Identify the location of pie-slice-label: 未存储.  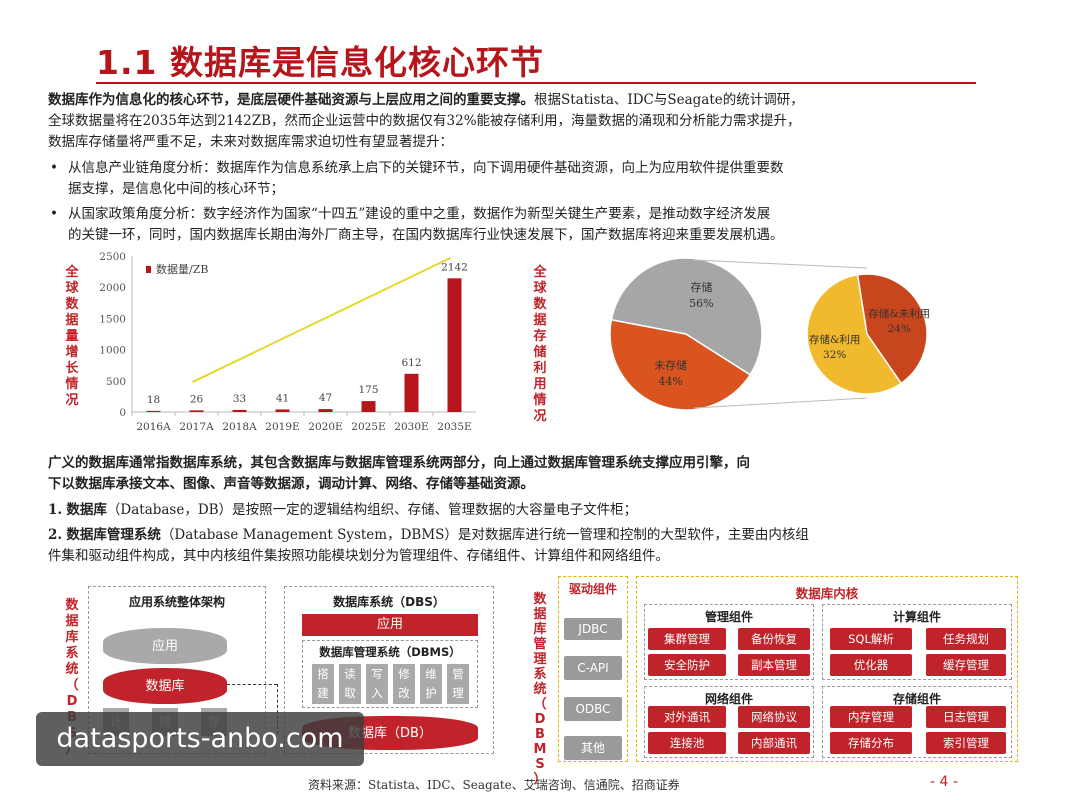
(670, 365).